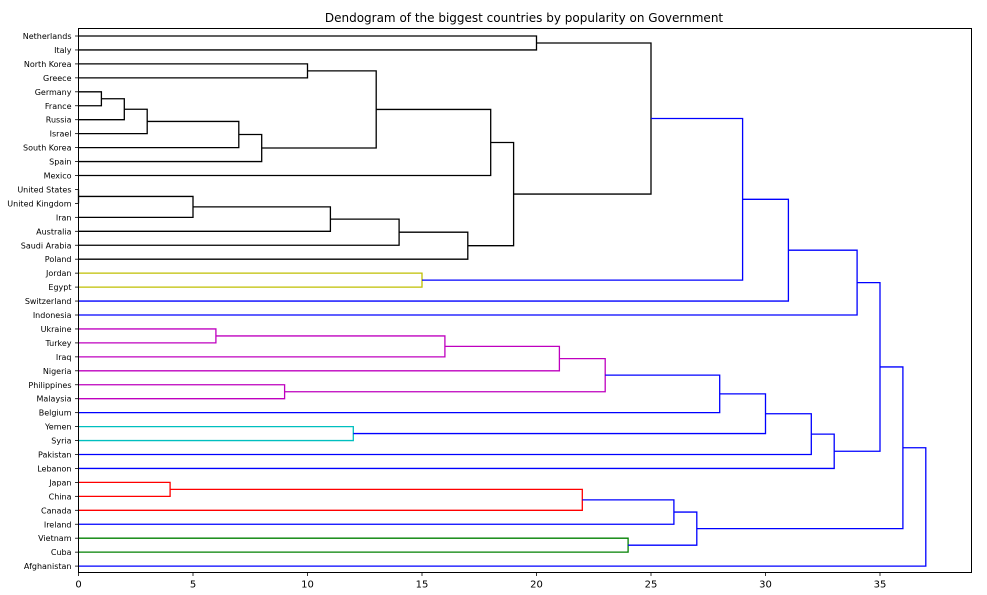  Describe the element at coordinates (47, 148) in the screenshot. I see `y-tick-label: South Korea` at that location.